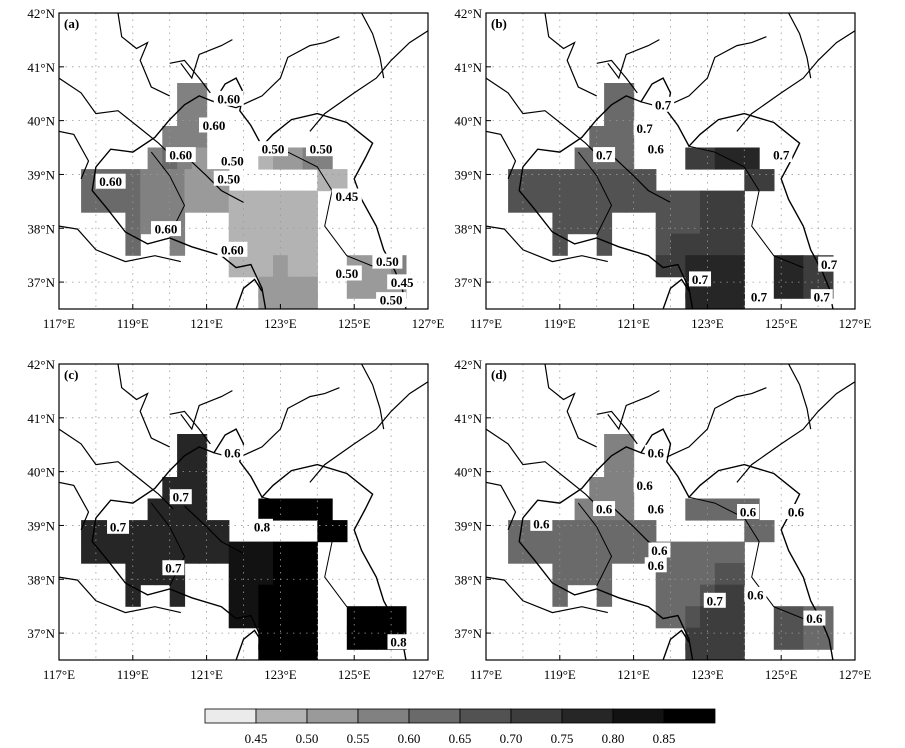  Describe the element at coordinates (262, 526) in the screenshot. I see `contour-label: 0.8` at that location.